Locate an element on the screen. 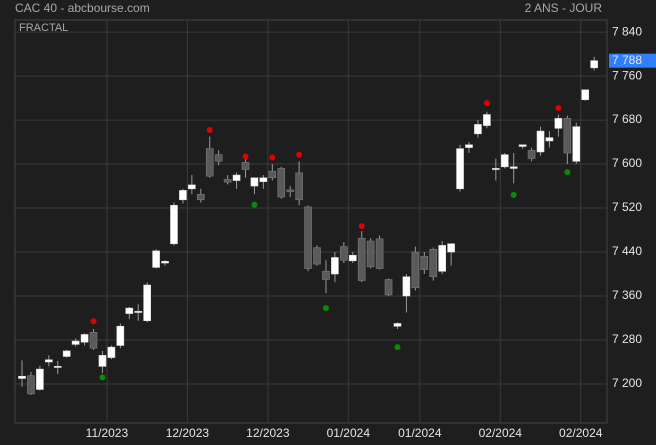  last-price-box is located at coordinates (632, 60).